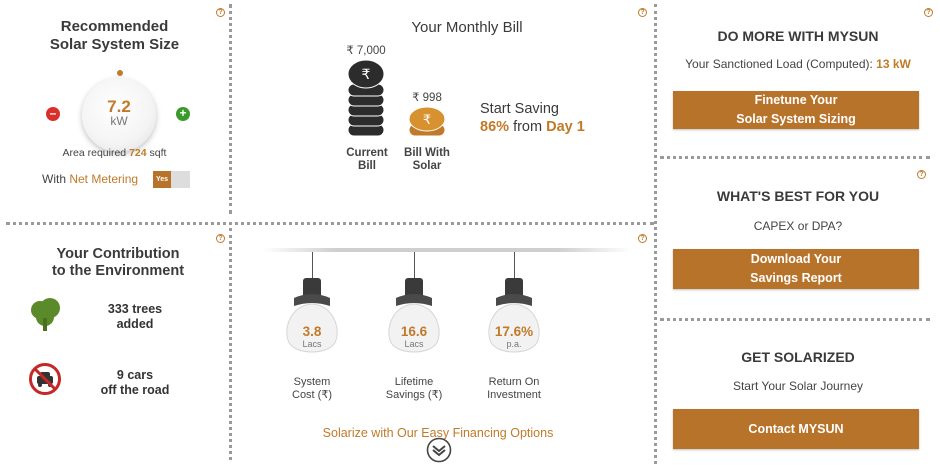  What do you see at coordinates (45, 314) in the screenshot?
I see `tree-icon` at bounding box center [45, 314].